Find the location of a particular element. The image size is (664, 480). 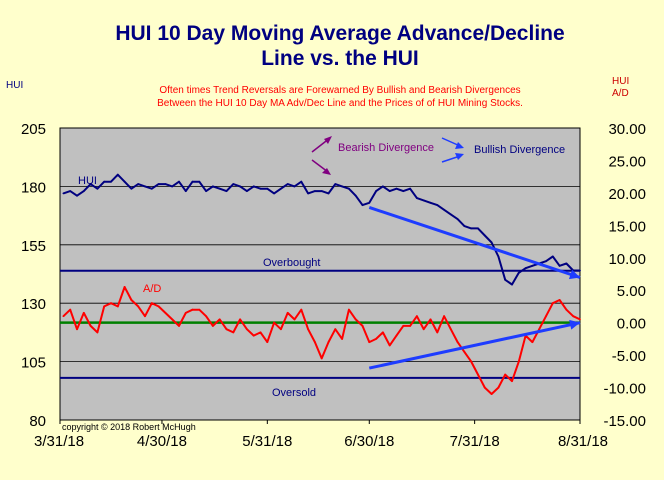

oversold-label: Oversold is located at coordinates (294, 393).